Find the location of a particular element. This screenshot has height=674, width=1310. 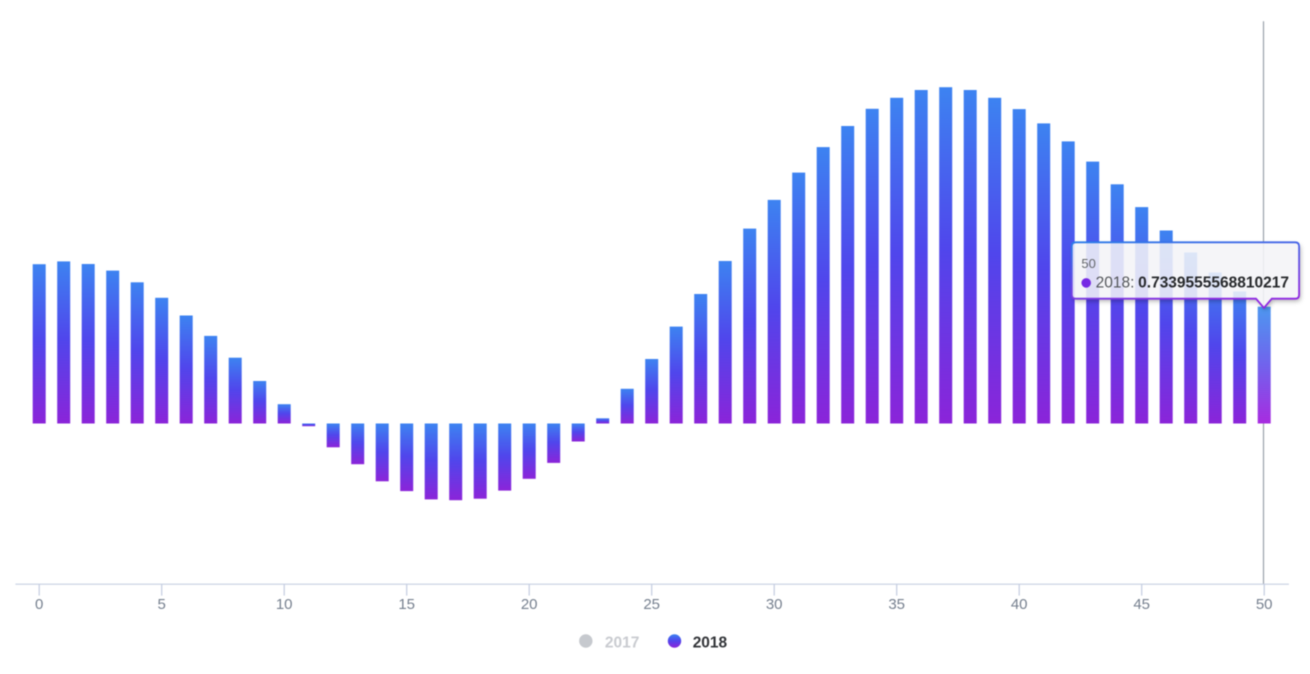

svg-text: 30 is located at coordinates (774, 604).